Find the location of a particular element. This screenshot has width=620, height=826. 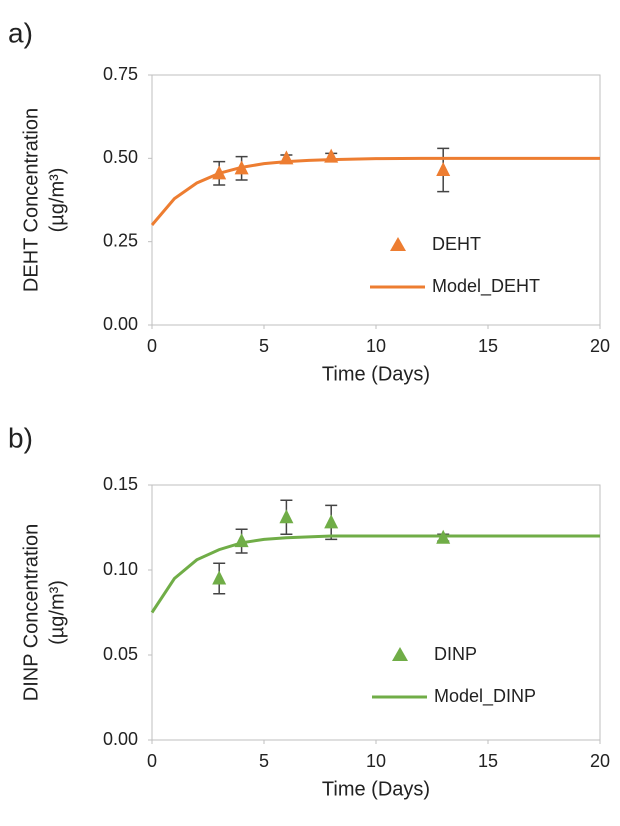

legend-label: DINP is located at coordinates (455, 654).